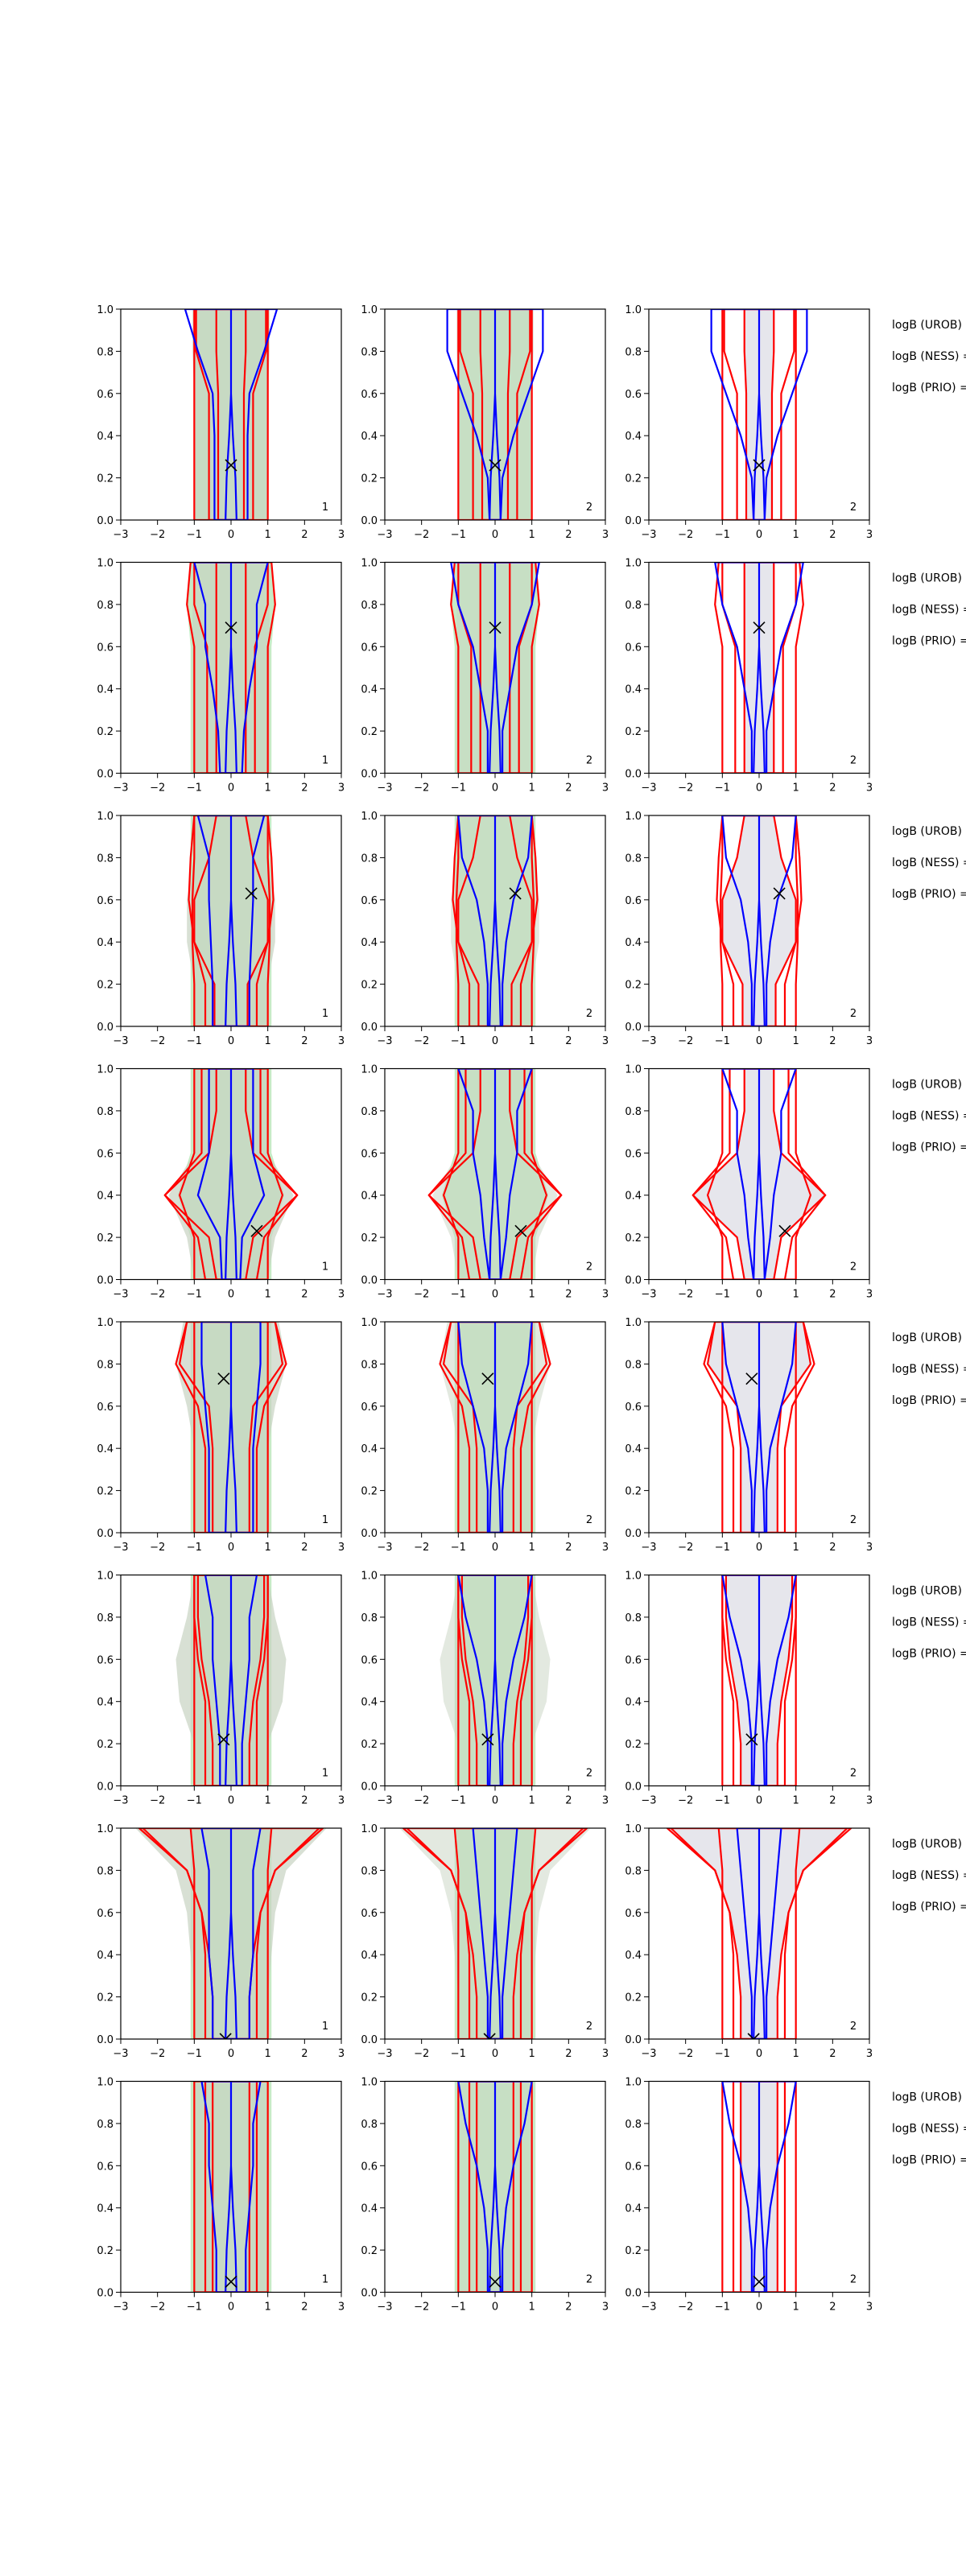 Image resolution: width=966 pixels, height=2576 pixels. I want to click on panel-r7-c3: −3 −2 −1 0 1 2 3 0.0 0.2 0.4 0.6 0.8 1.0 2, so click(749, 1941).